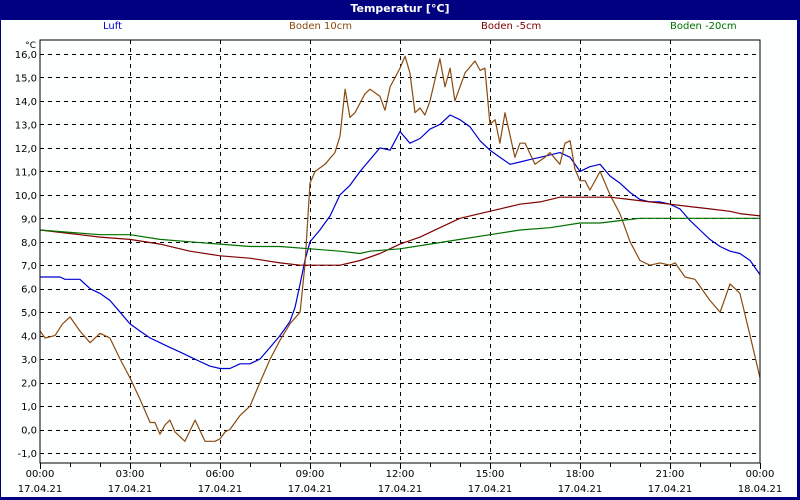 The height and width of the screenshot is (500, 800). I want to click on y-tick-label: 0,0, so click(29, 431).